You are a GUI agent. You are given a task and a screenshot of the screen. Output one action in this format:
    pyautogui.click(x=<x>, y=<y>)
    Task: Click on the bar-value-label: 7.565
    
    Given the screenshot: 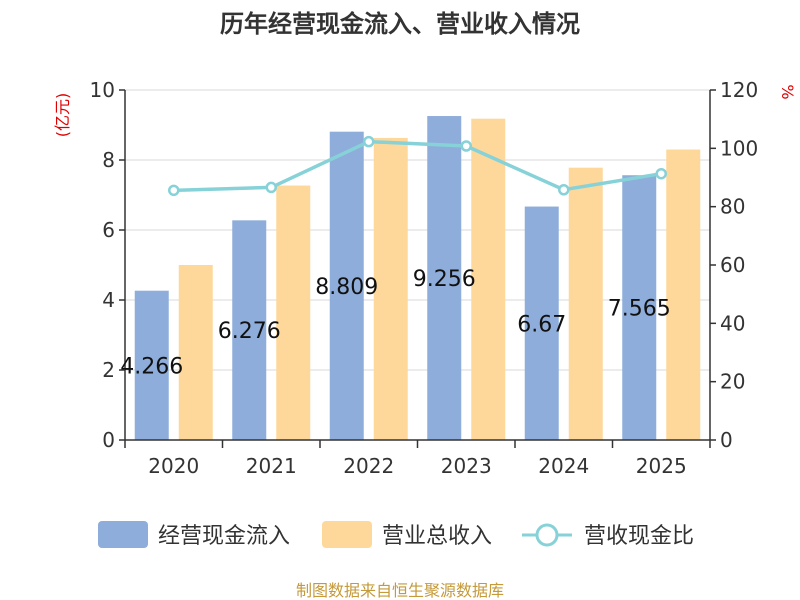 What is the action you would take?
    pyautogui.click(x=639, y=309)
    